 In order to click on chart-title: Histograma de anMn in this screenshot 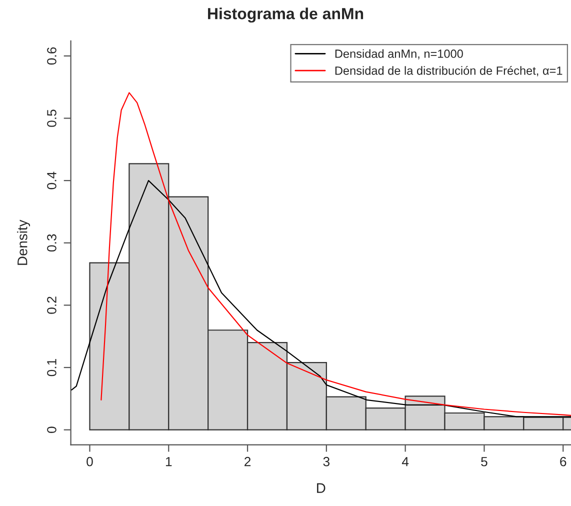, I will do `click(286, 15)`.